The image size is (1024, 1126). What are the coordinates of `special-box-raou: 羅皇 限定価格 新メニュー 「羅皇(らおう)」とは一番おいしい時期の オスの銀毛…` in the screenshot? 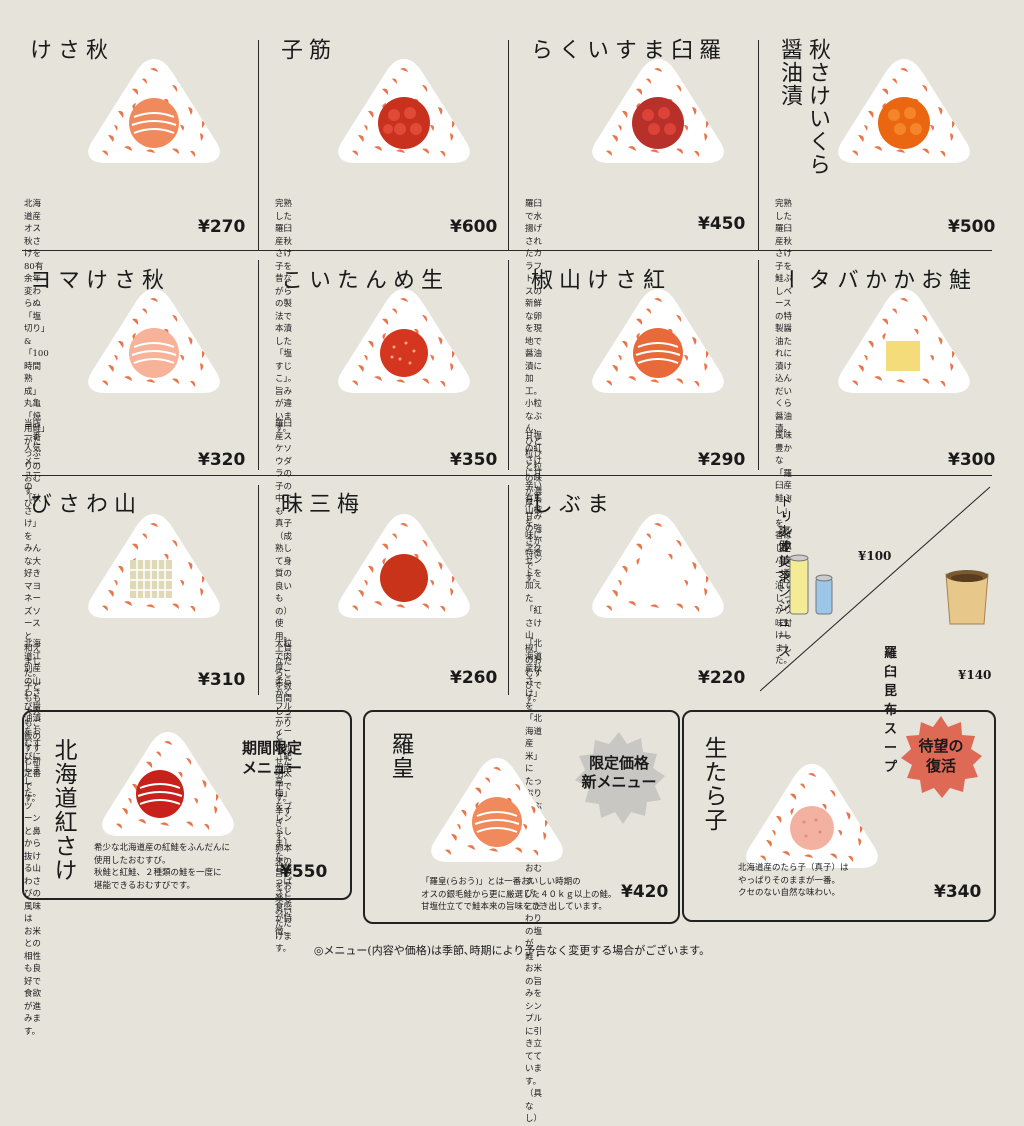 It's located at (521, 817).